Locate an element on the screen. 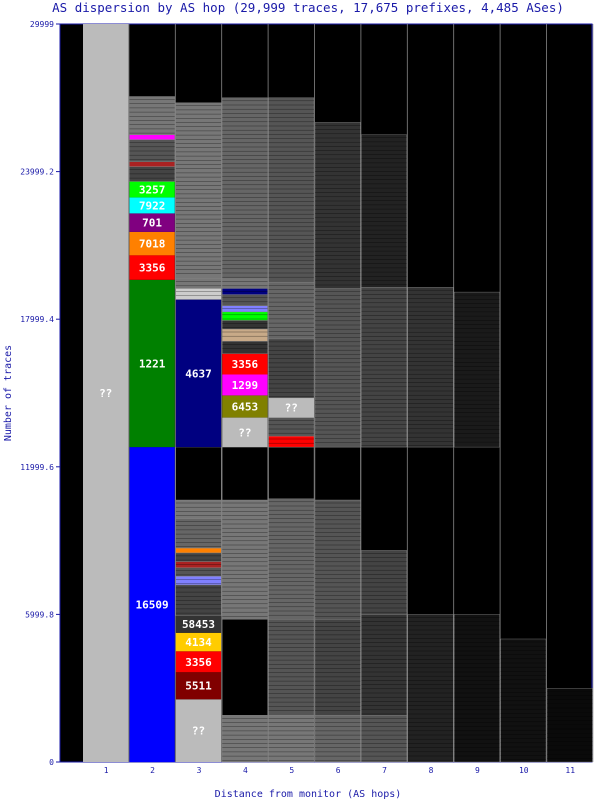 This screenshot has height=800, width=616. y-tick-label: 17999.4 is located at coordinates (37, 319).